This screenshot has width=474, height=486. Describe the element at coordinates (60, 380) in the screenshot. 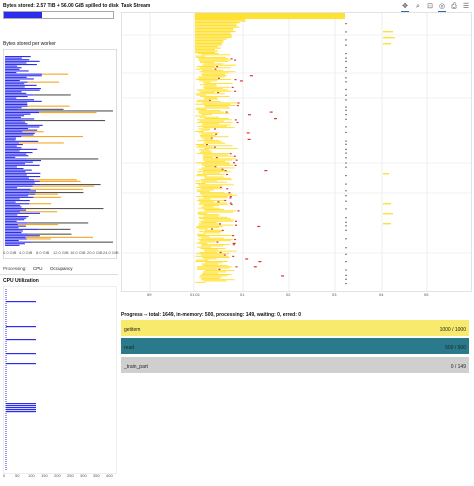

I see `cpu-utilization-chart` at that location.